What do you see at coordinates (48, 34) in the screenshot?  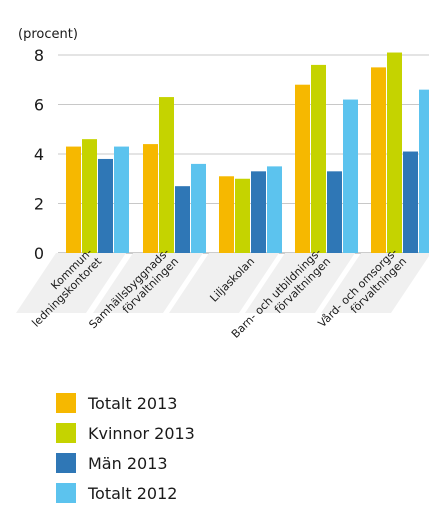 I see `unit-label: (procent)` at bounding box center [48, 34].